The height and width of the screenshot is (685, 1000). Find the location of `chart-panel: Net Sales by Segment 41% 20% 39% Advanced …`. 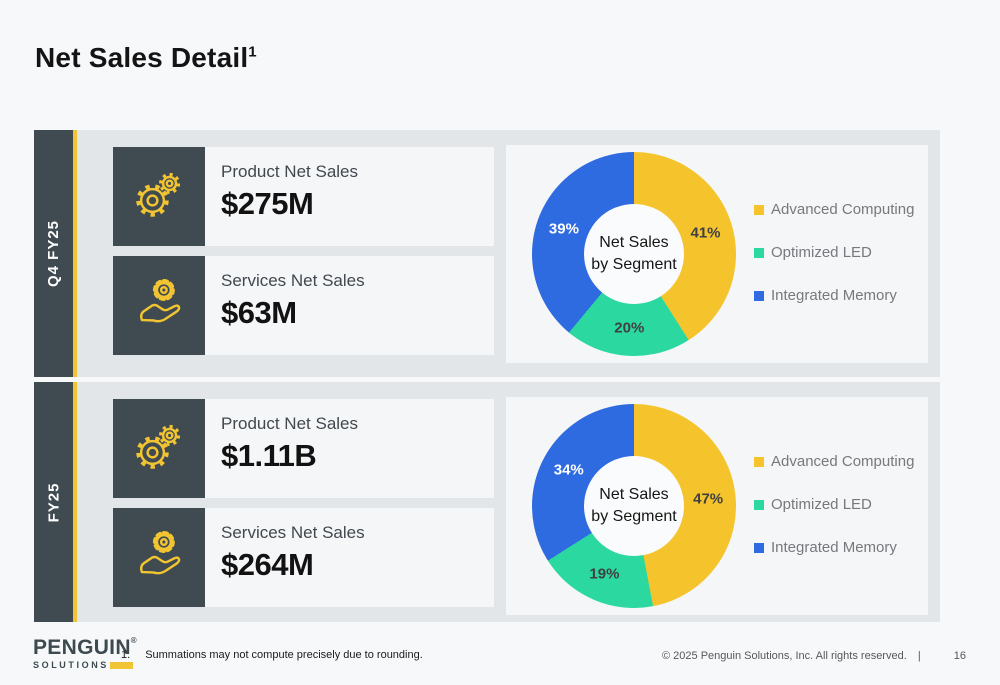

chart-panel: Net Sales by Segment 41% 20% 39% Advanced … is located at coordinates (717, 254).